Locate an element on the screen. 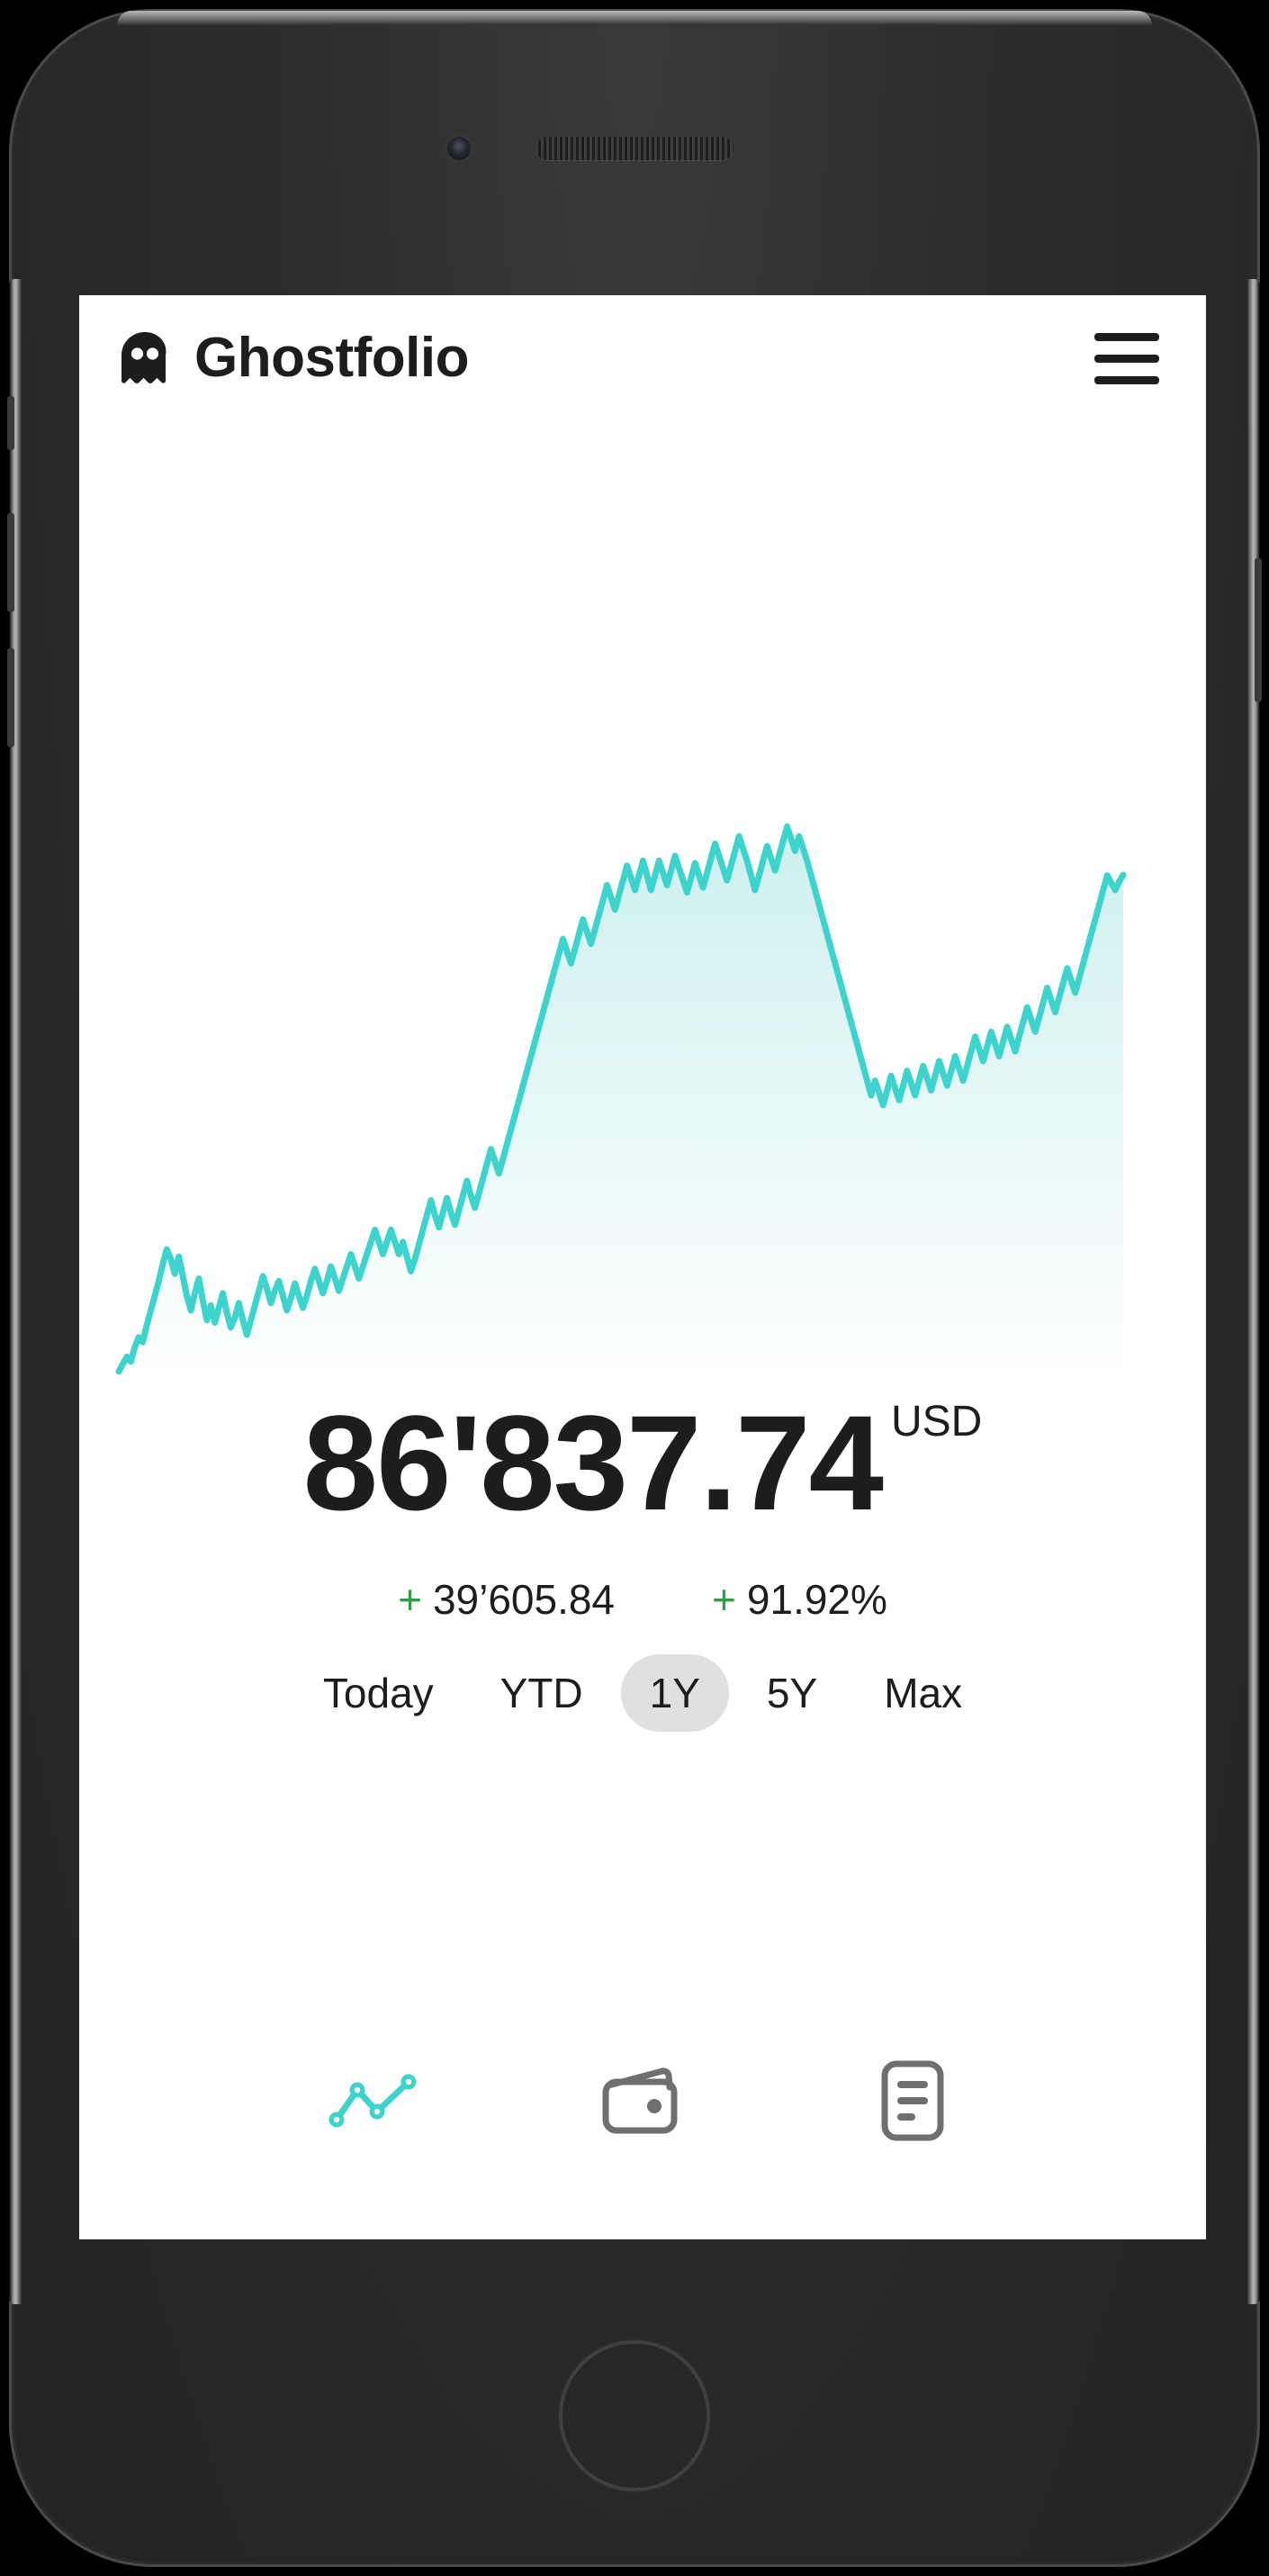  phone-rim-top is located at coordinates (634, 18).